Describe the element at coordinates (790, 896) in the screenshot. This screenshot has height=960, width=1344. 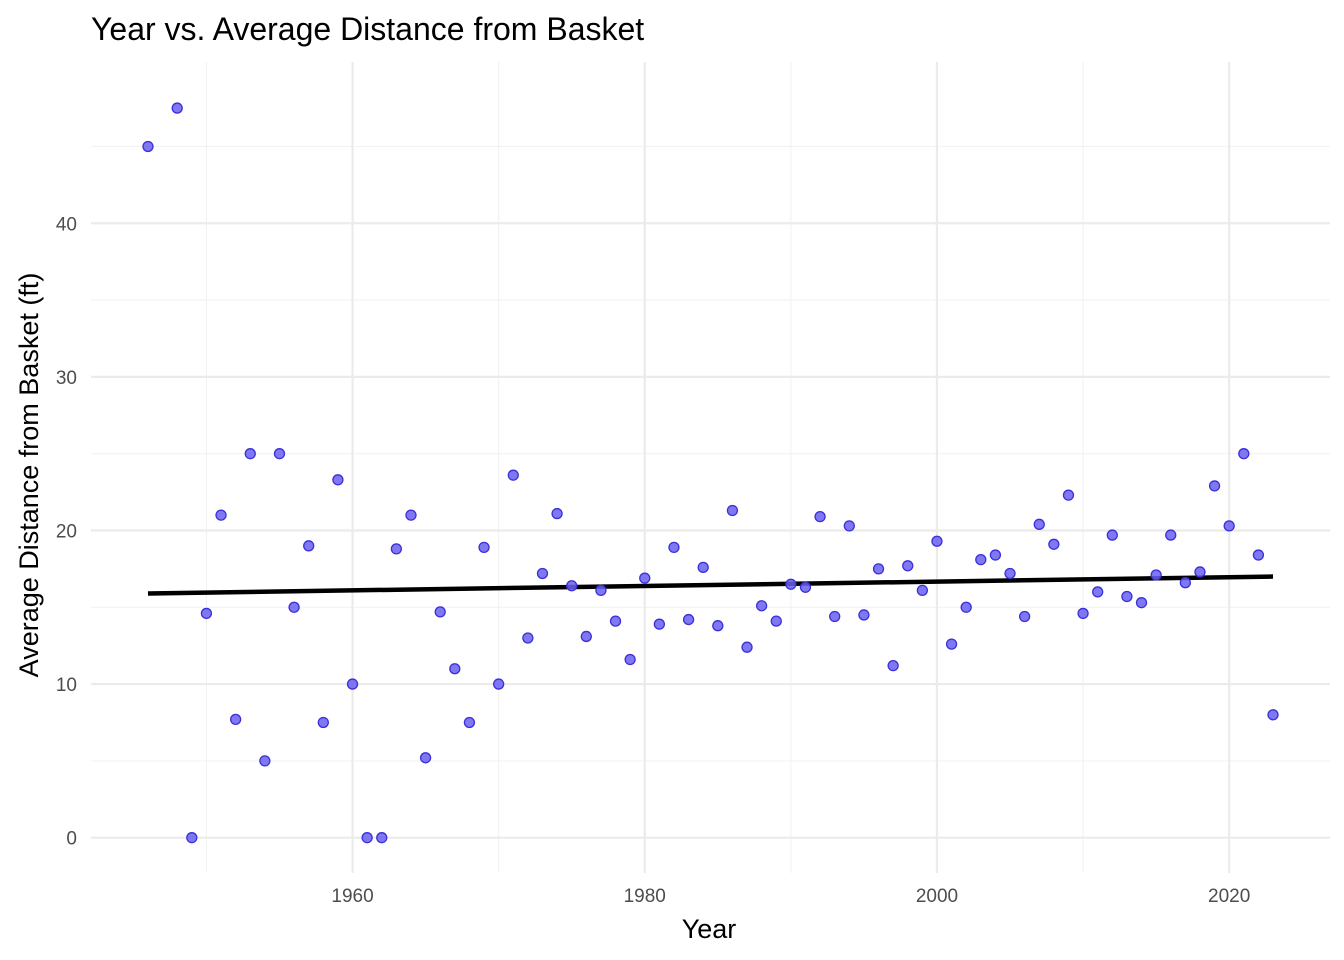
I see `x-axis-tick-labels: 1960 1980 2000 2020` at that location.